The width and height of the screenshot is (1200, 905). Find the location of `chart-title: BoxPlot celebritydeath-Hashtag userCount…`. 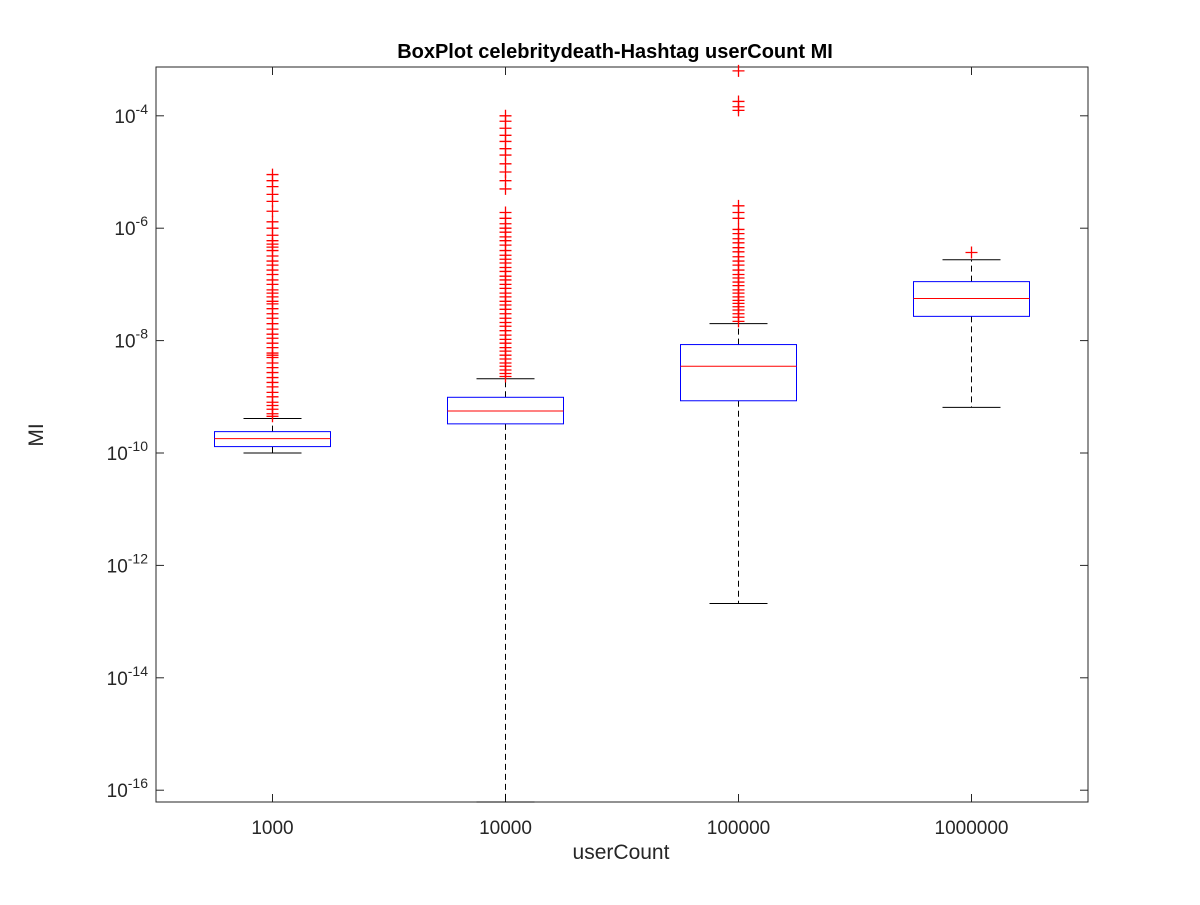

chart-title: BoxPlot celebritydeath-Hashtag userCount… is located at coordinates (615, 52).